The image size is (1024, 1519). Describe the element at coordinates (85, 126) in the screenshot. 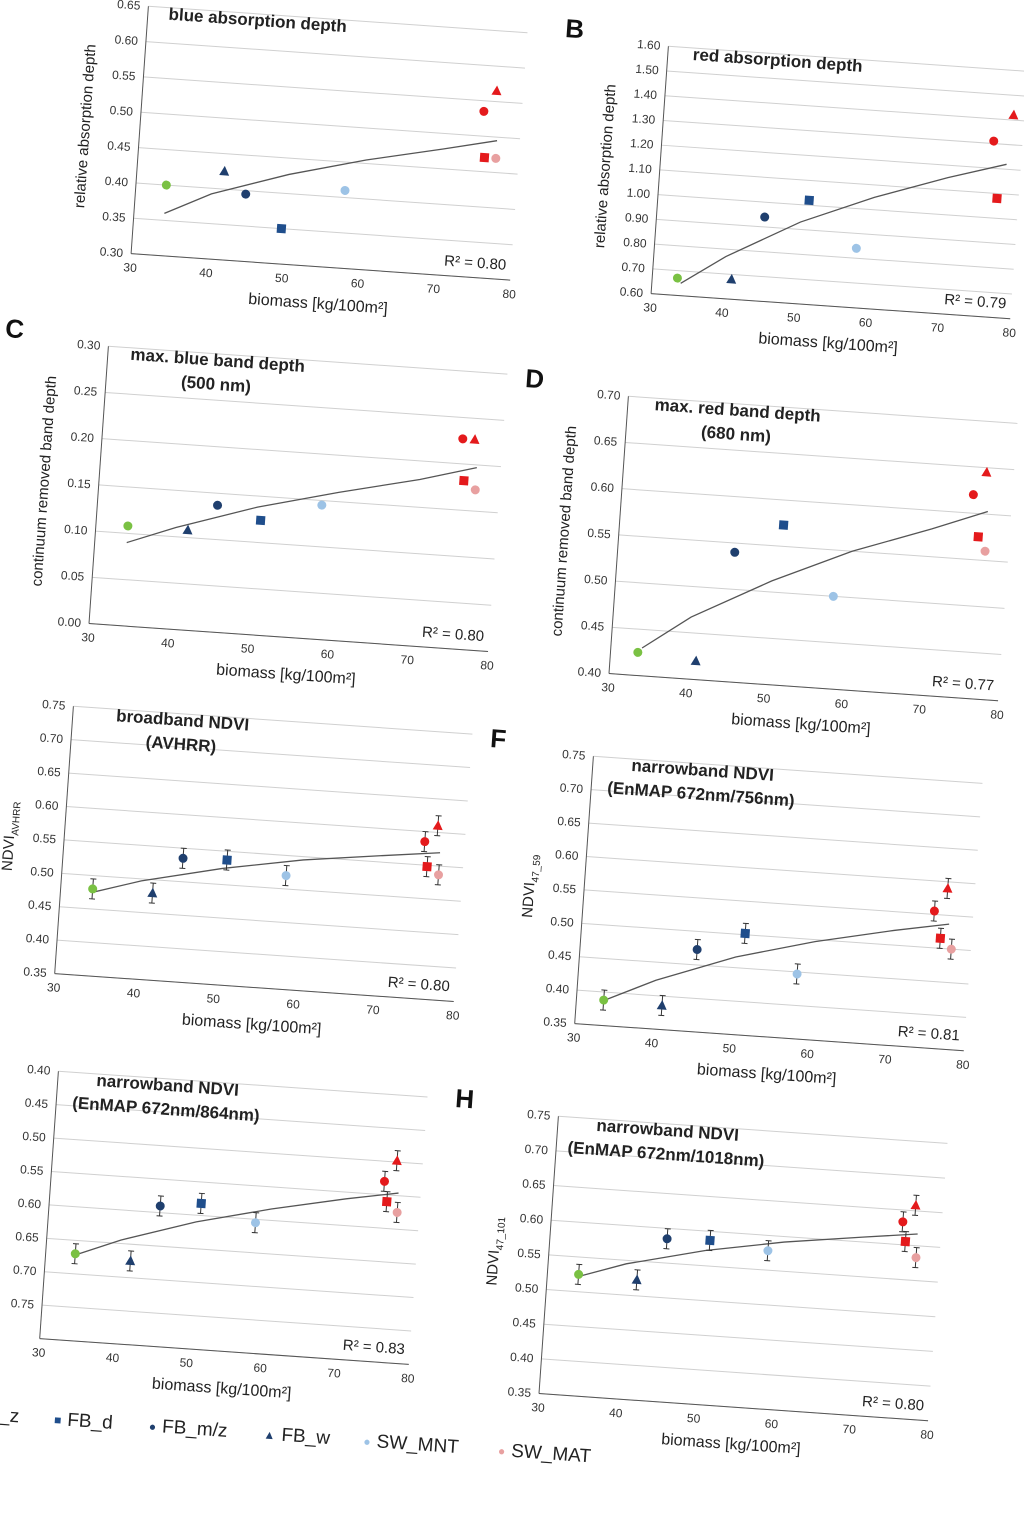

I see `y-axis-label: relative absorption depth` at that location.